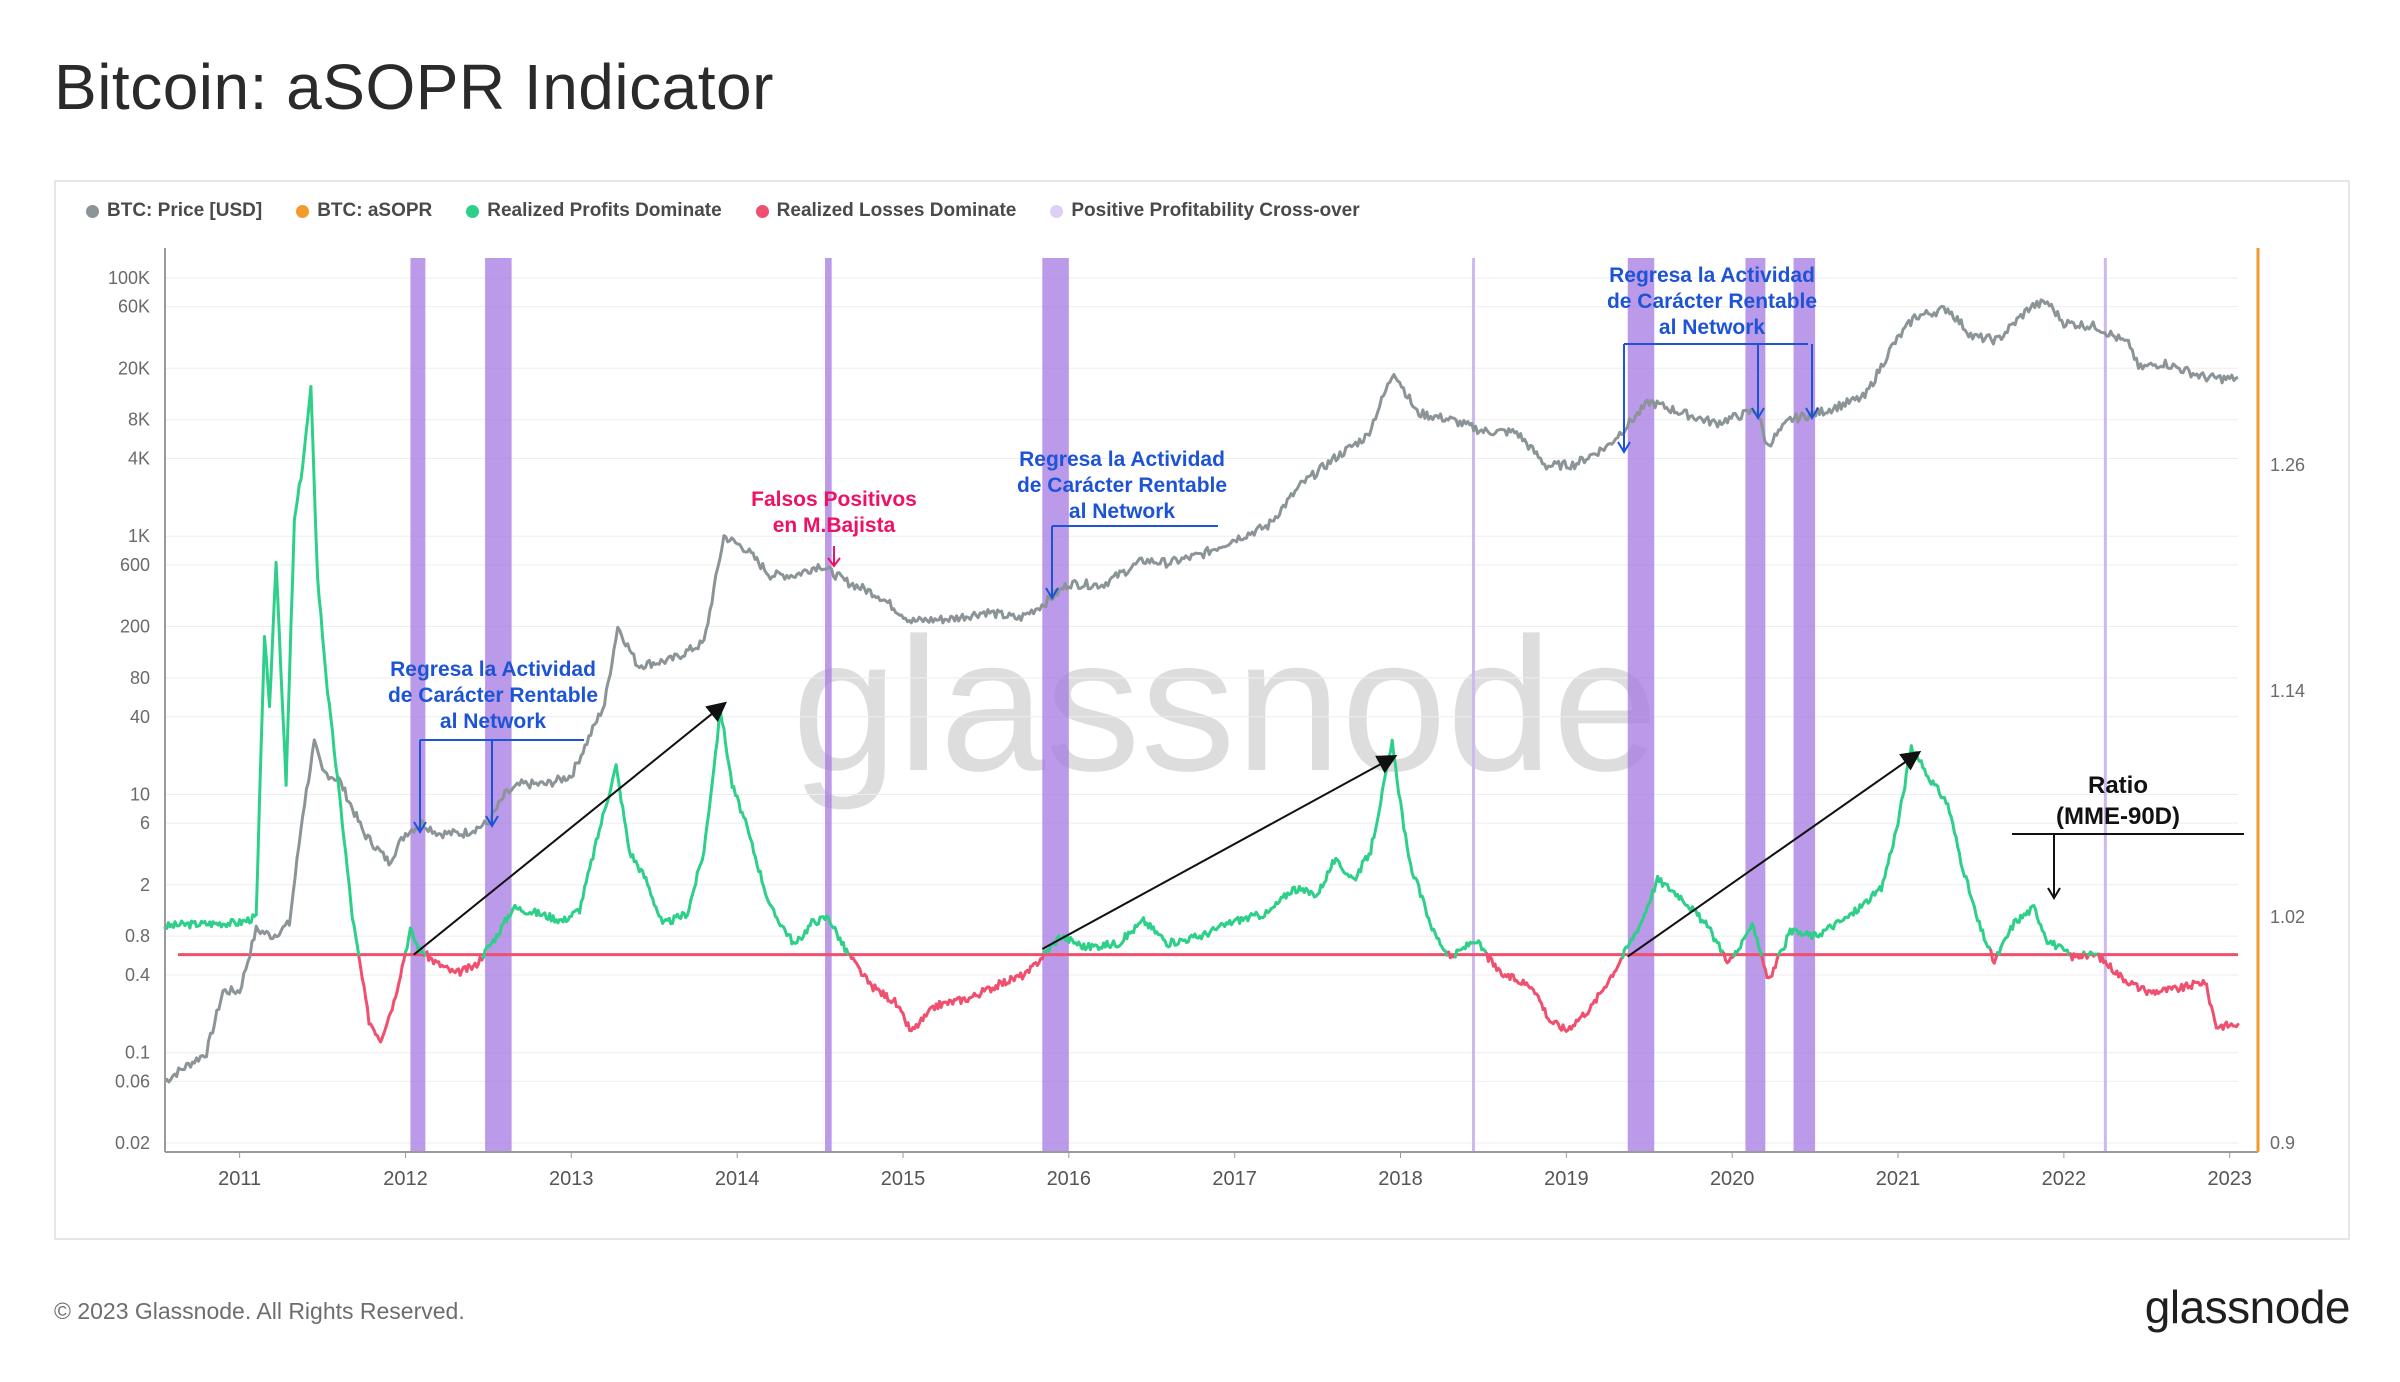  I want to click on x-tick-label: 2018, so click(1400, 1179).